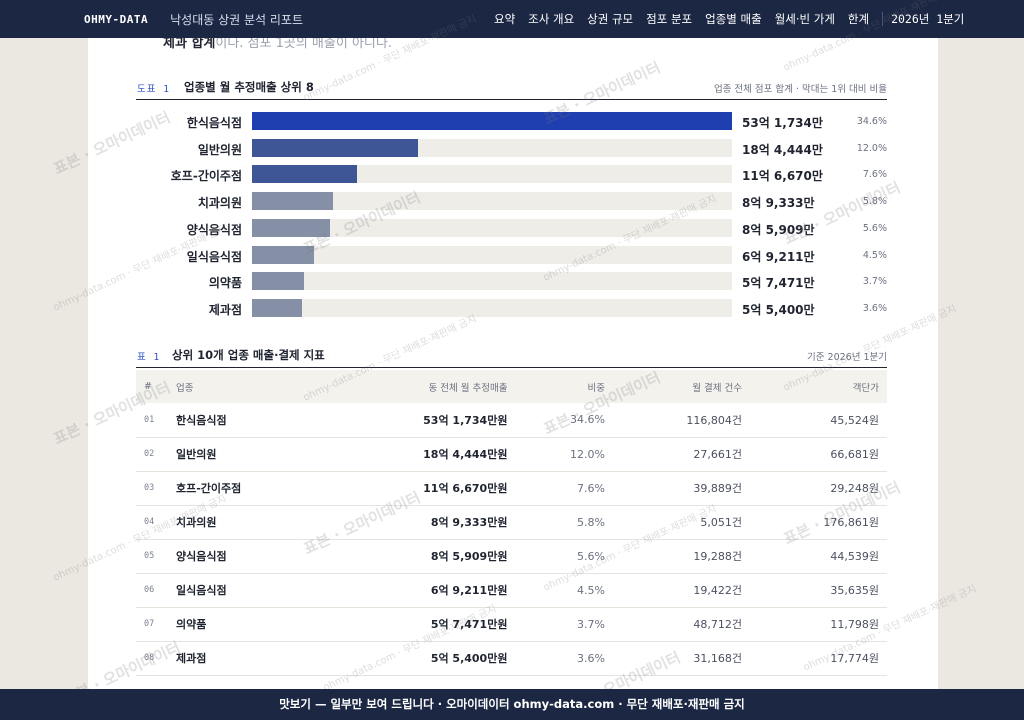  What do you see at coordinates (153, 89) in the screenshot?
I see `figure-tag: 도표 1` at bounding box center [153, 89].